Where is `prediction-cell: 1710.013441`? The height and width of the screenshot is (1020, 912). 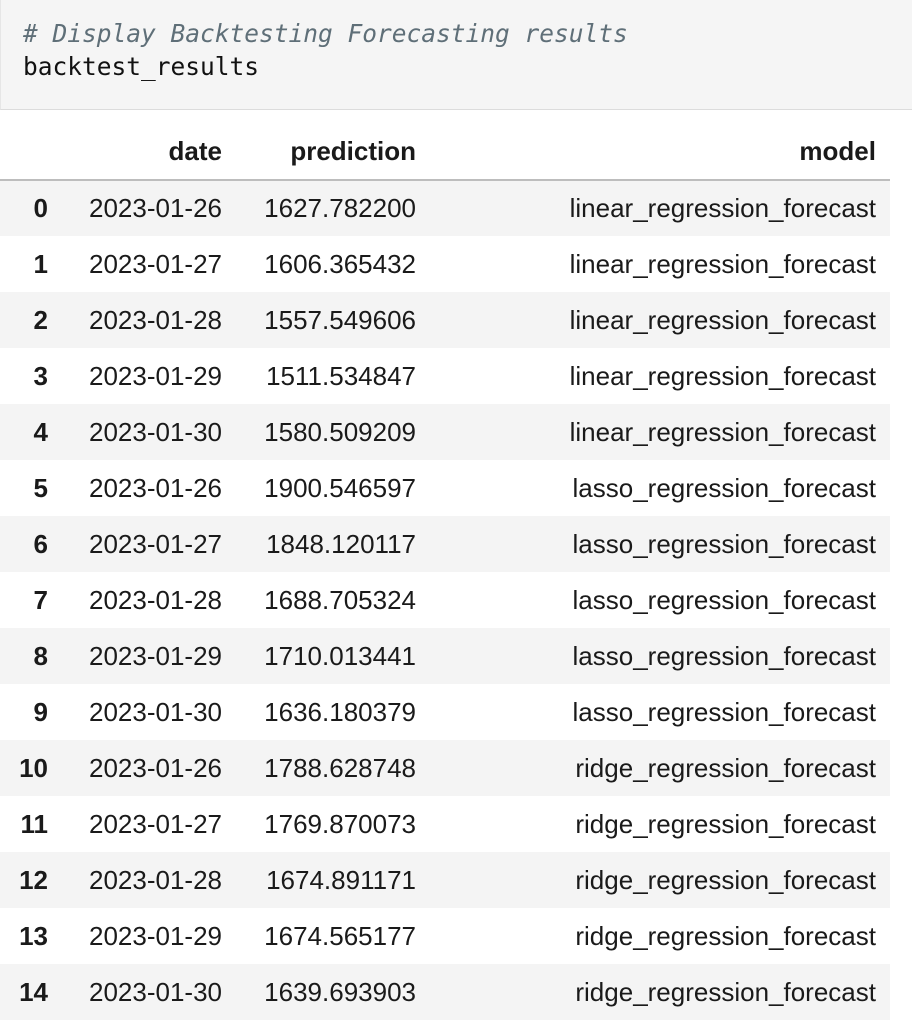 prediction-cell: 1710.013441 is located at coordinates (340, 655).